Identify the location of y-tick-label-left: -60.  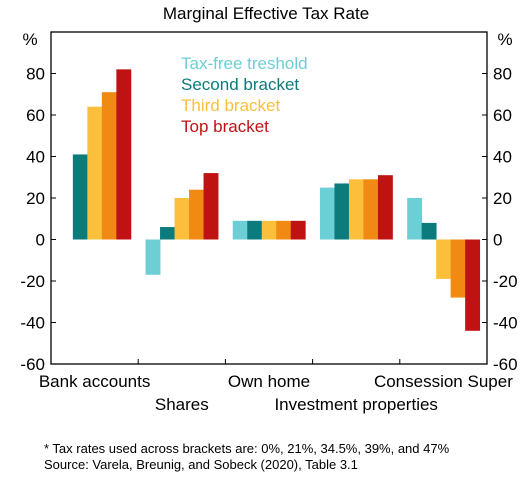
(32, 364).